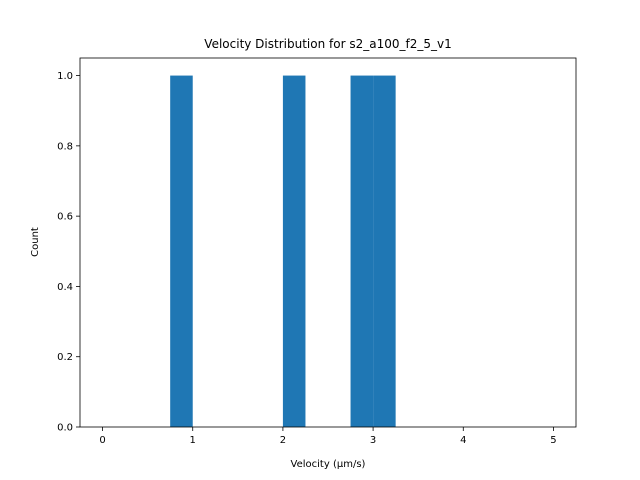 Image resolution: width=640 pixels, height=480 pixels. What do you see at coordinates (65, 217) in the screenshot?
I see `y-tick-label-3: 0.6` at bounding box center [65, 217].